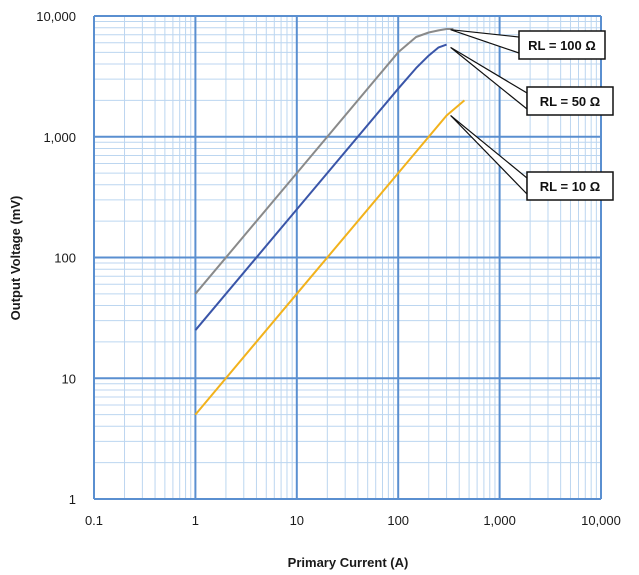 The height and width of the screenshot is (575, 639). I want to click on callout-label: RL = 10 Ω, so click(570, 186).